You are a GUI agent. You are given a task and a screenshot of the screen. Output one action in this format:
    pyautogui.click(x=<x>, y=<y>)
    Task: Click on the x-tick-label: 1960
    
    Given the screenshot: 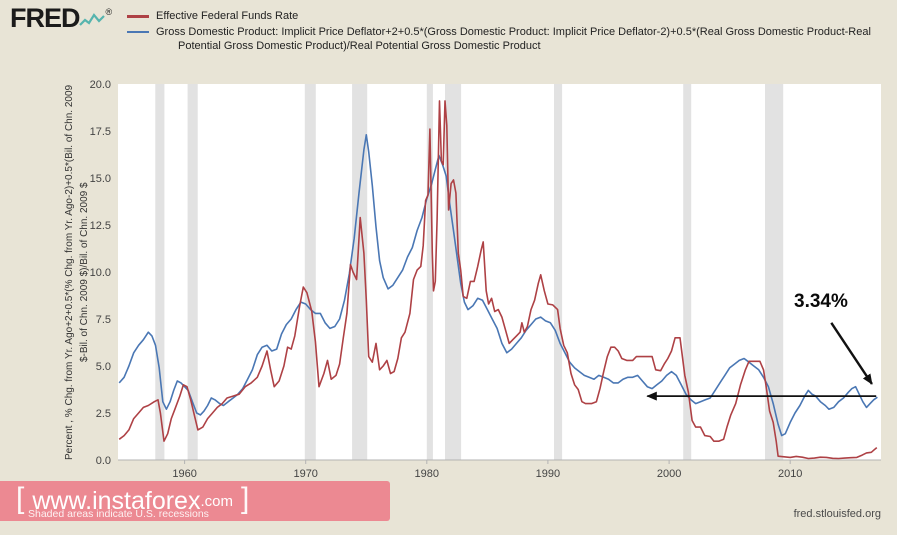 What is the action you would take?
    pyautogui.click(x=184, y=474)
    